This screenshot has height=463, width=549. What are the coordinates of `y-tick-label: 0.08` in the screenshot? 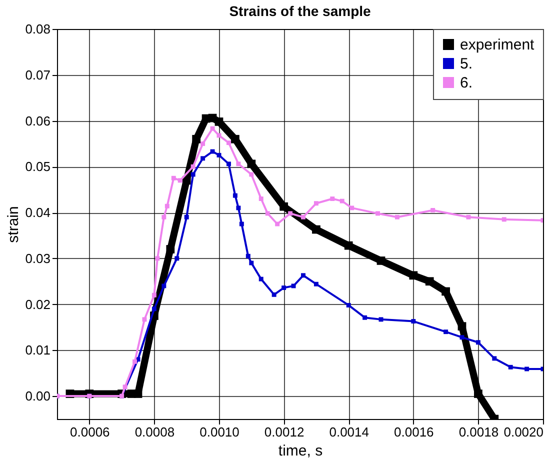 It's located at (37, 29).